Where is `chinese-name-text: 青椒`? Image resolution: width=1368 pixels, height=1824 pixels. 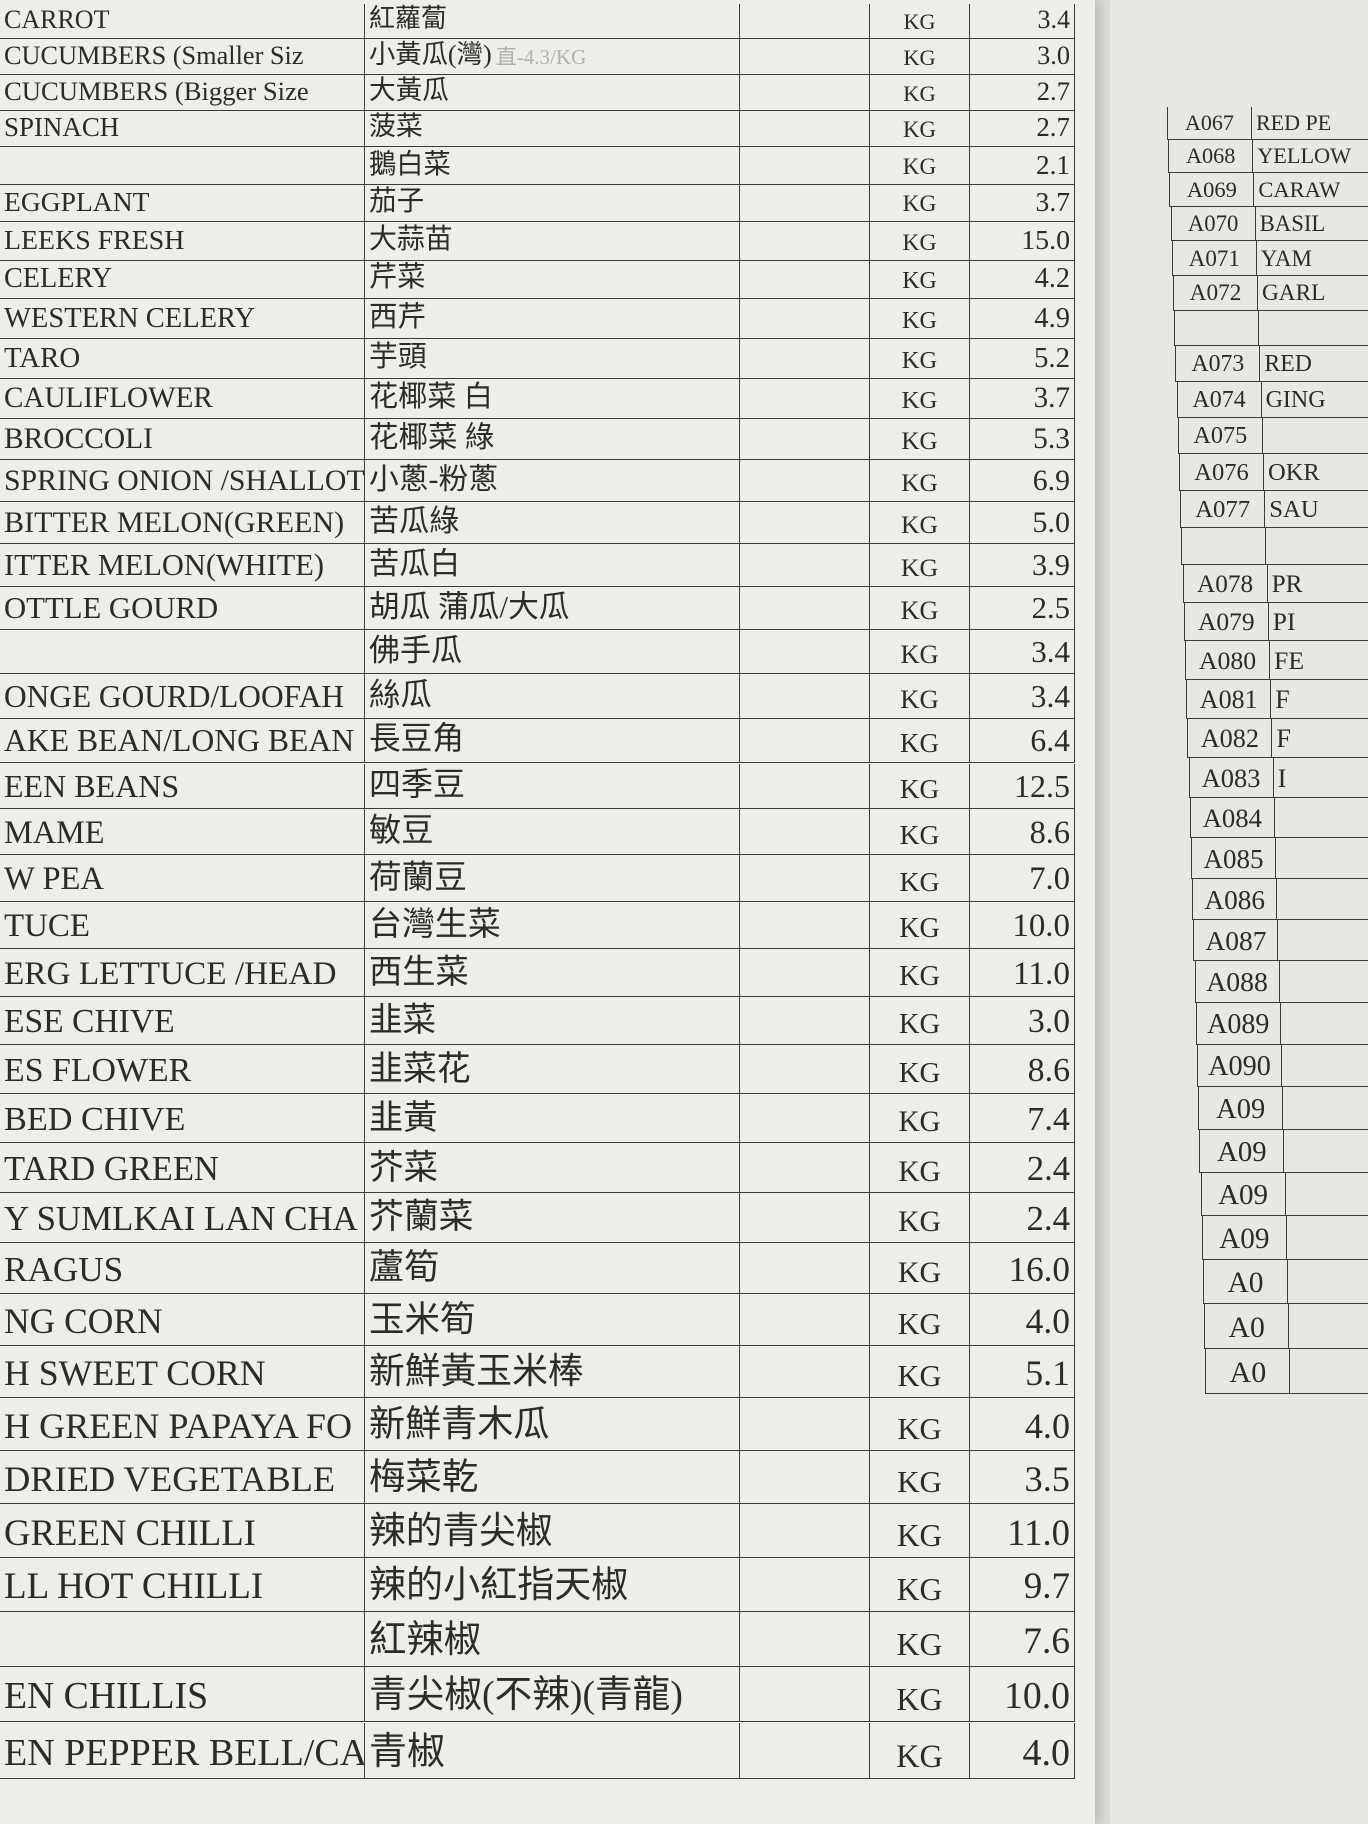 chinese-name-text: 青椒 is located at coordinates (407, 1751).